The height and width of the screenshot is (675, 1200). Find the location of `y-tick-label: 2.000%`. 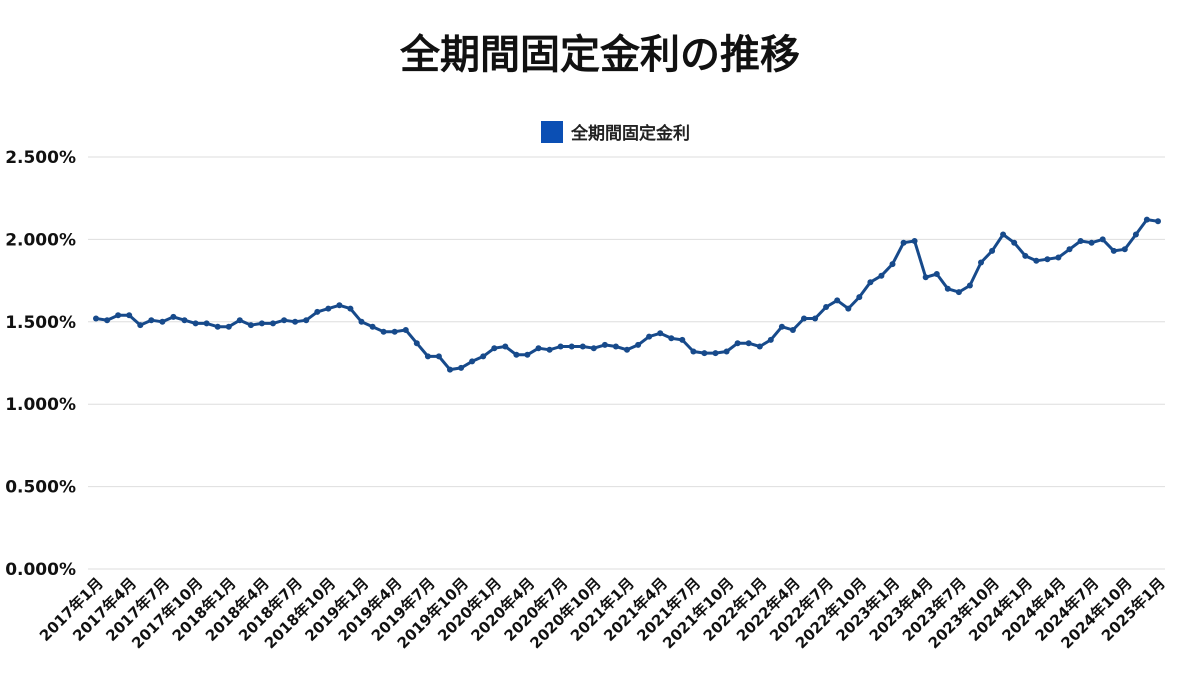

y-tick-label: 2.000% is located at coordinates (40, 240).